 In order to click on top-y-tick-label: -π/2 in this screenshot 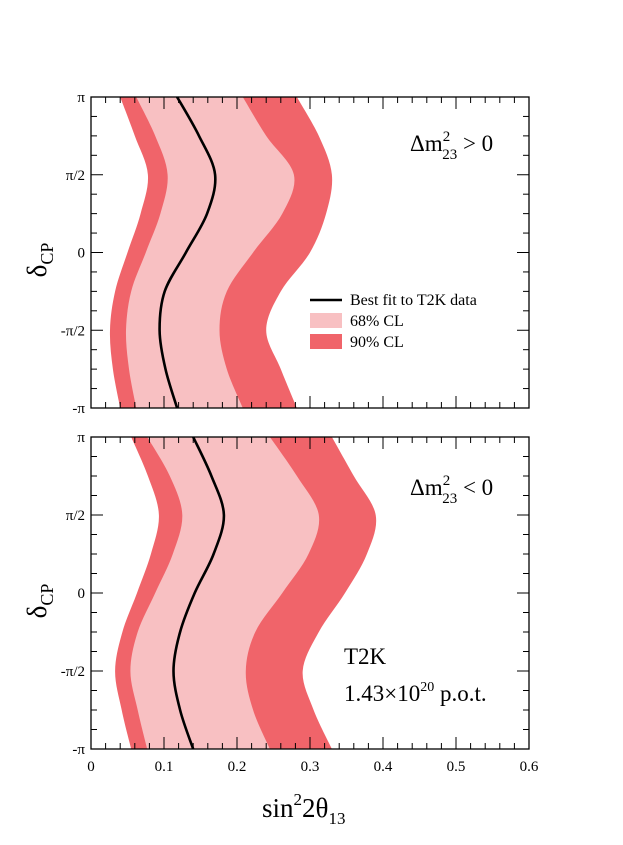, I will do `click(73, 331)`.